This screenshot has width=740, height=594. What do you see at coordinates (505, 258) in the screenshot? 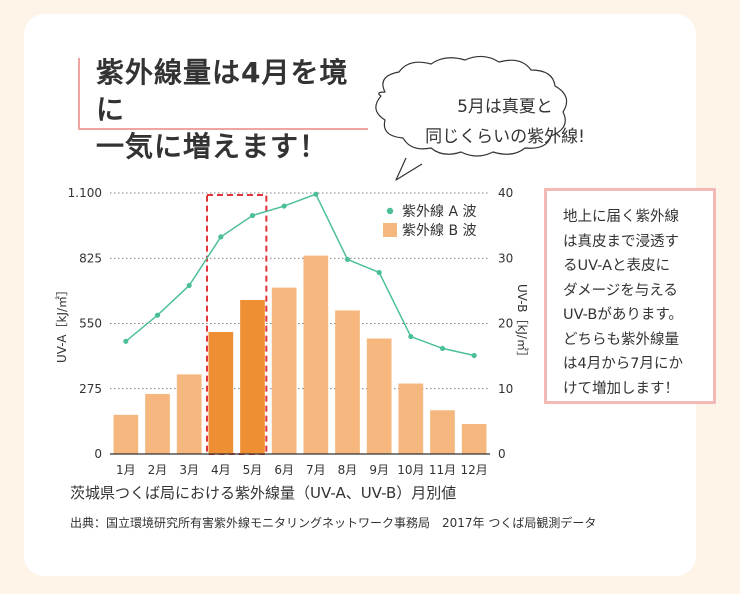
I see `y-right-tick-label: 30` at bounding box center [505, 258].